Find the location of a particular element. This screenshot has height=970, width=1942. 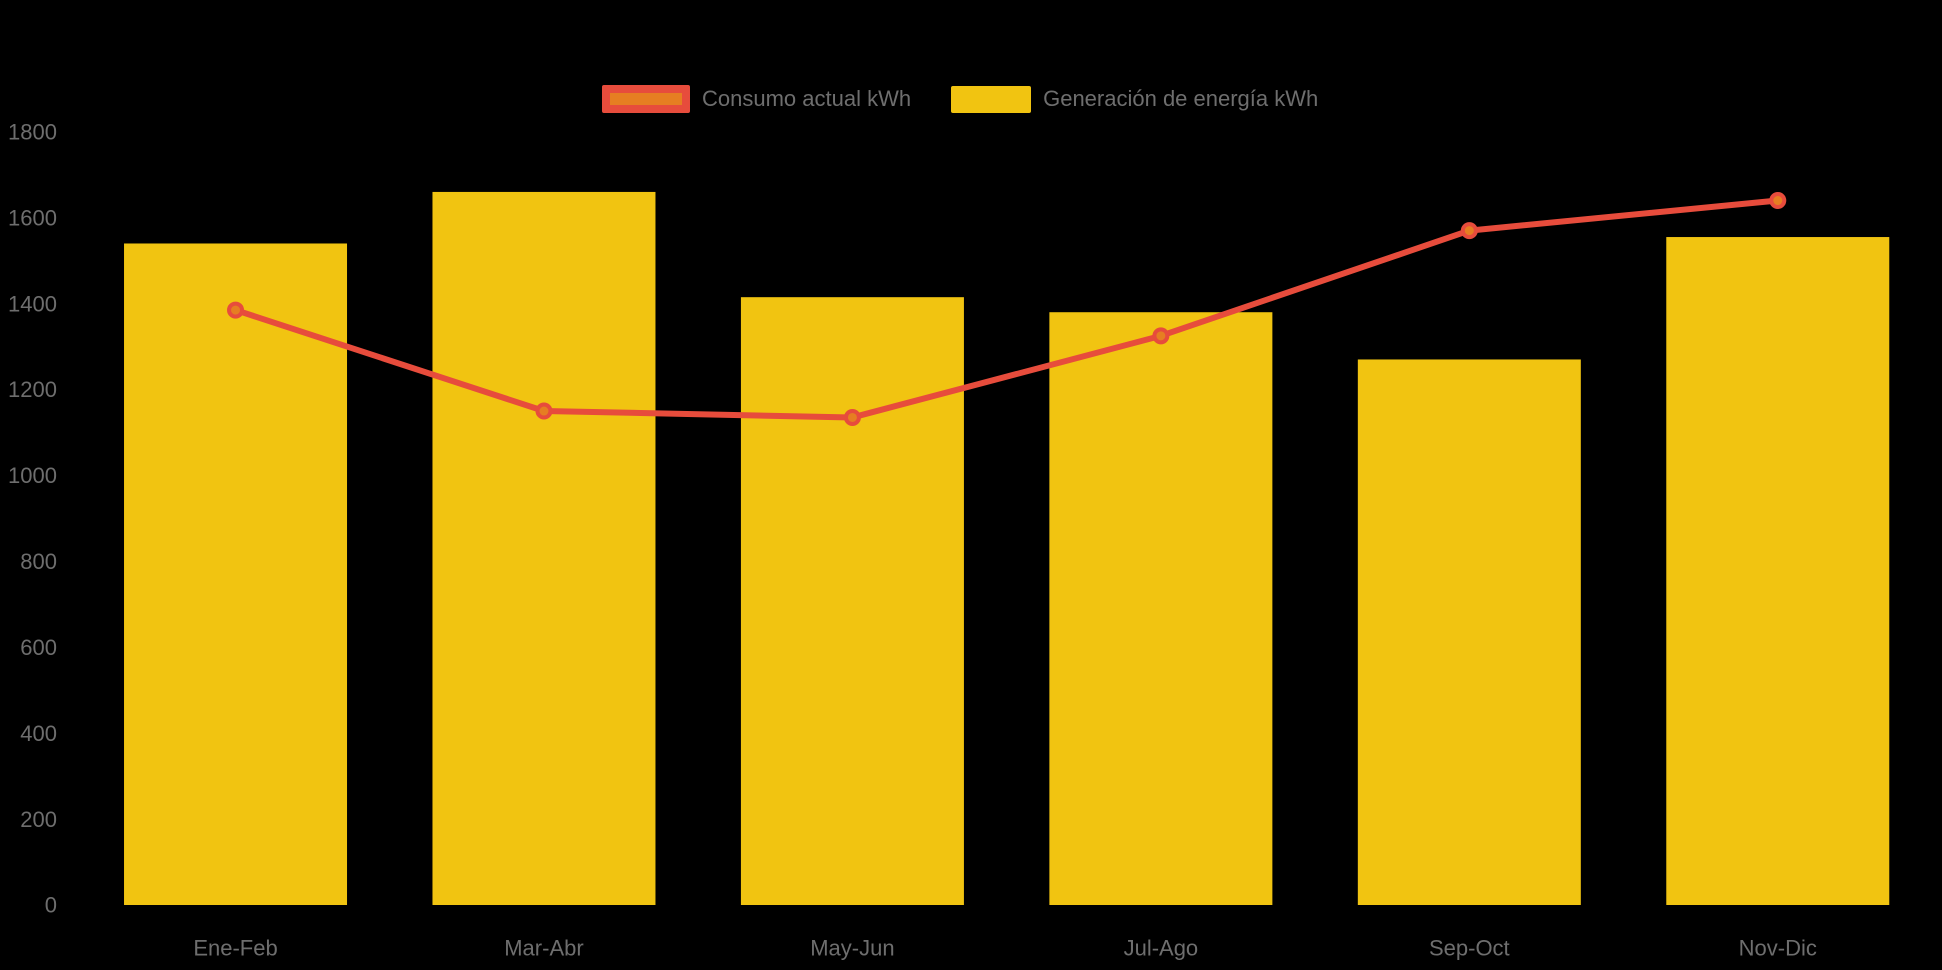

bar-Mar-Abr is located at coordinates (544, 548).